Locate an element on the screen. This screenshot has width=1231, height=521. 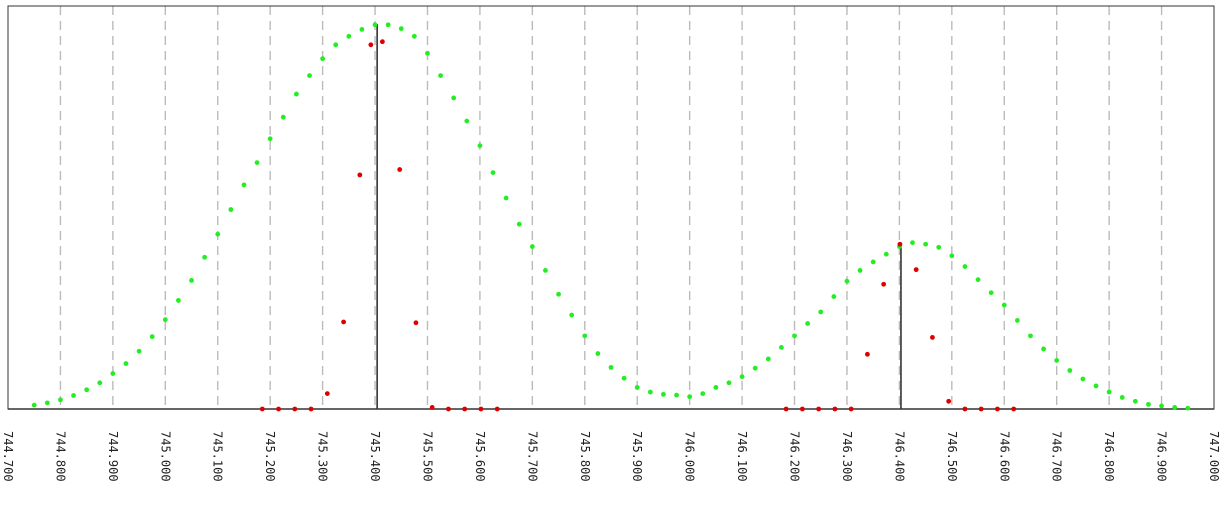
x-tick-label: 744.800 is located at coordinates (60, 456).